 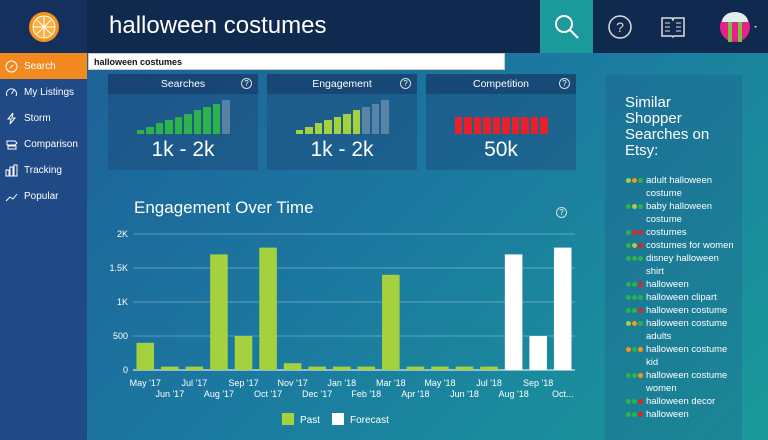 What do you see at coordinates (464, 394) in the screenshot?
I see `x-tick-label: Jun '18` at bounding box center [464, 394].